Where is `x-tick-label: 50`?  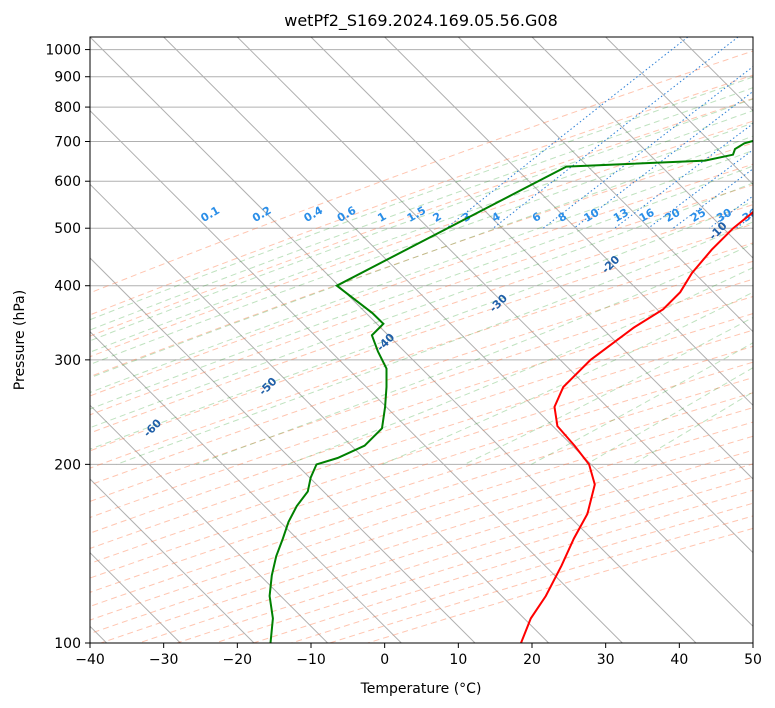
x-tick-label: 50 is located at coordinates (753, 660).